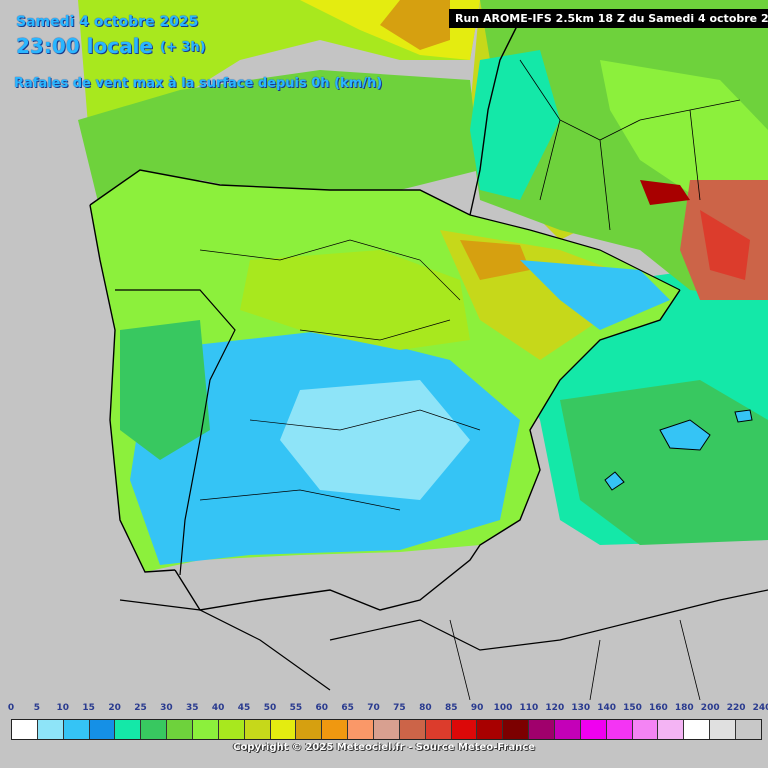 This screenshot has height=768, width=768. What do you see at coordinates (166, 708) in the screenshot?
I see `legend-tick-label: 30` at bounding box center [166, 708].